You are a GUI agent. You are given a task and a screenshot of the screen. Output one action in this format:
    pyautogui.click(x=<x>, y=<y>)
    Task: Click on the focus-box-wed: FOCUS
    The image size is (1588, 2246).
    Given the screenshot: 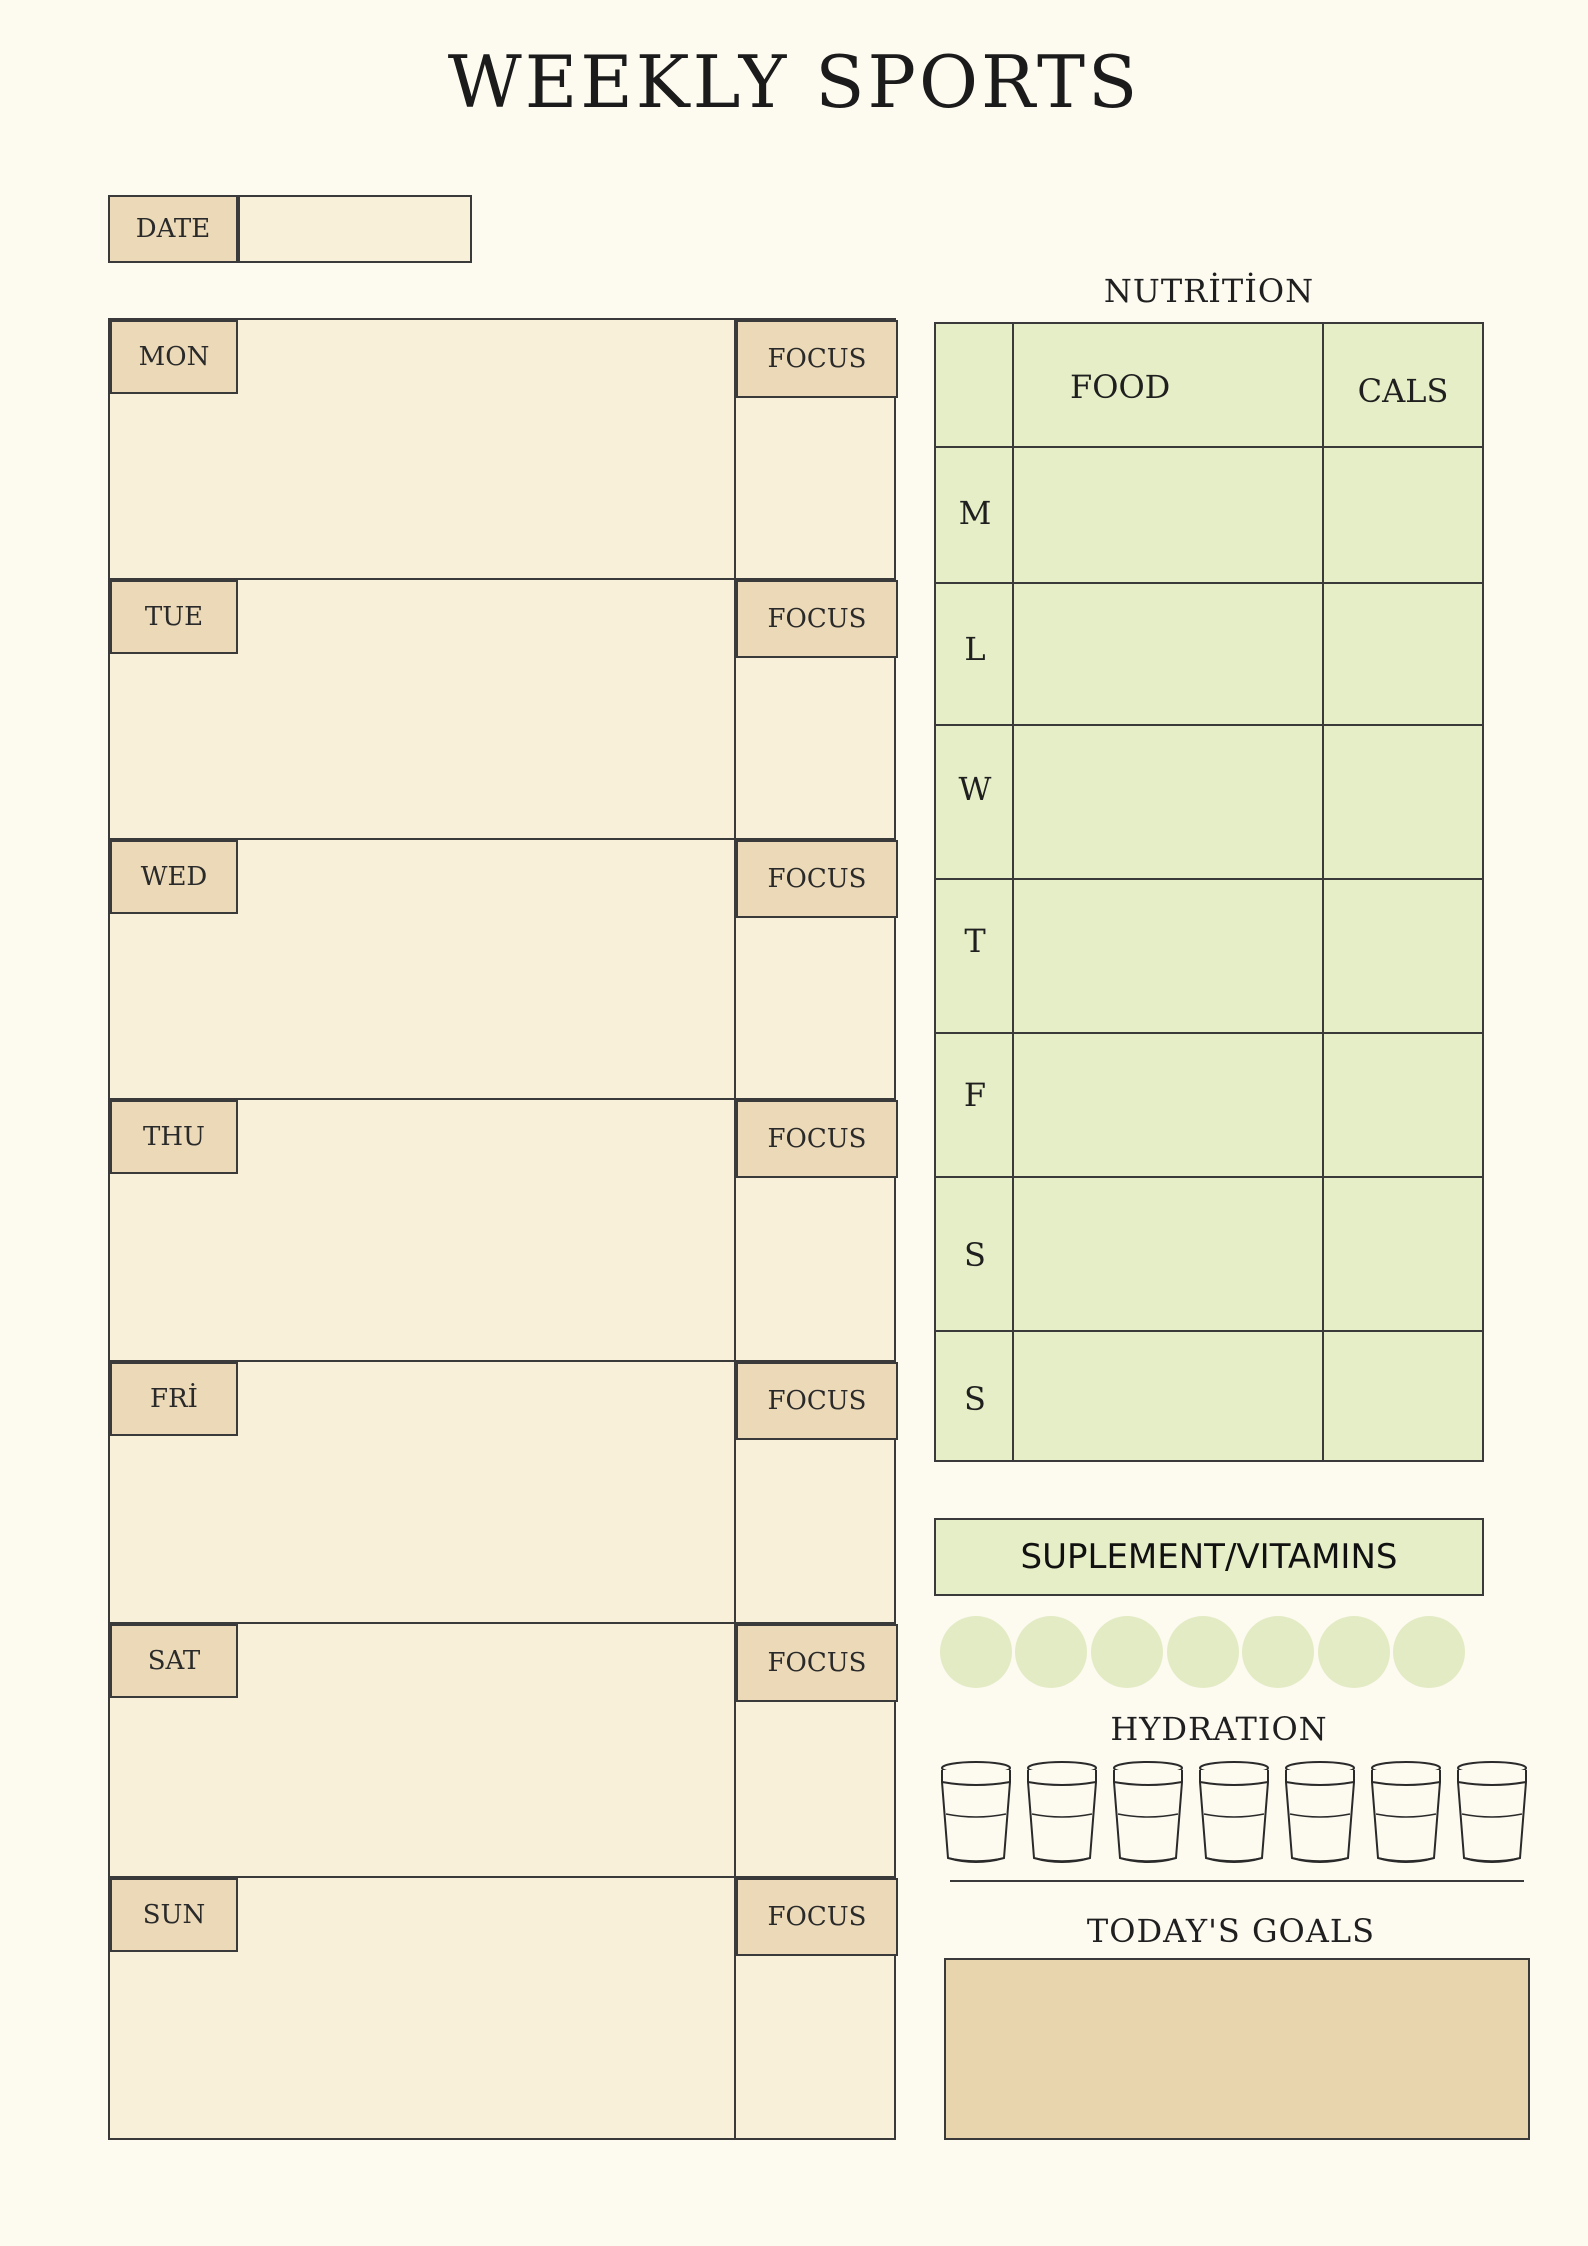 What is the action you would take?
    pyautogui.click(x=816, y=969)
    